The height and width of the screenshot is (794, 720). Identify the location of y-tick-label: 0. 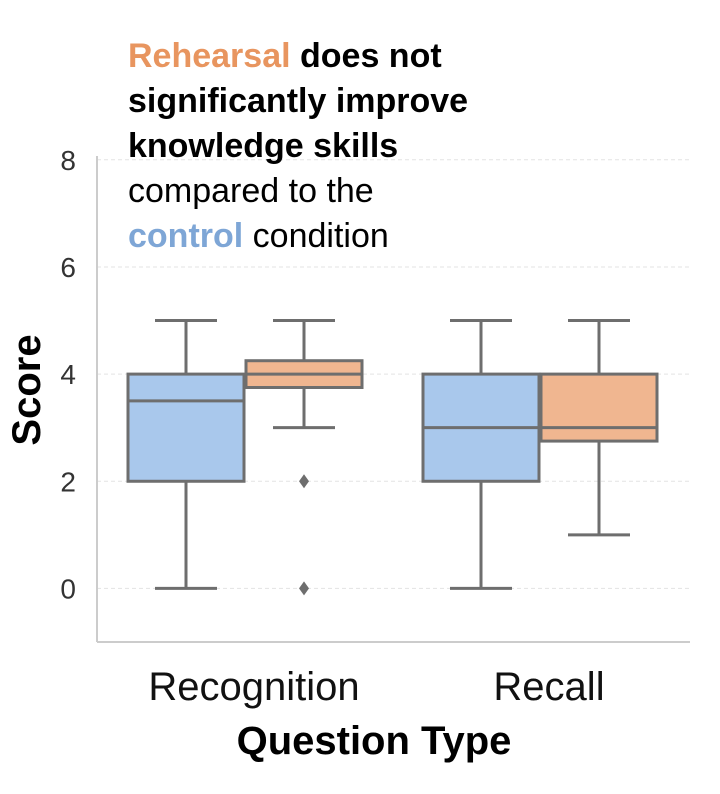
(68, 588).